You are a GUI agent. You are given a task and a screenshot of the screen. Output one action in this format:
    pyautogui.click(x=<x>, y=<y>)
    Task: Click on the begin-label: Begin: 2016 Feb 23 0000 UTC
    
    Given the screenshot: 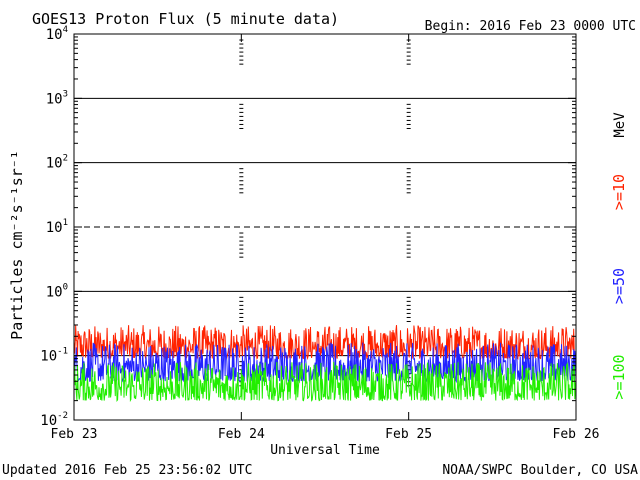 What is the action you would take?
    pyautogui.click(x=530, y=26)
    